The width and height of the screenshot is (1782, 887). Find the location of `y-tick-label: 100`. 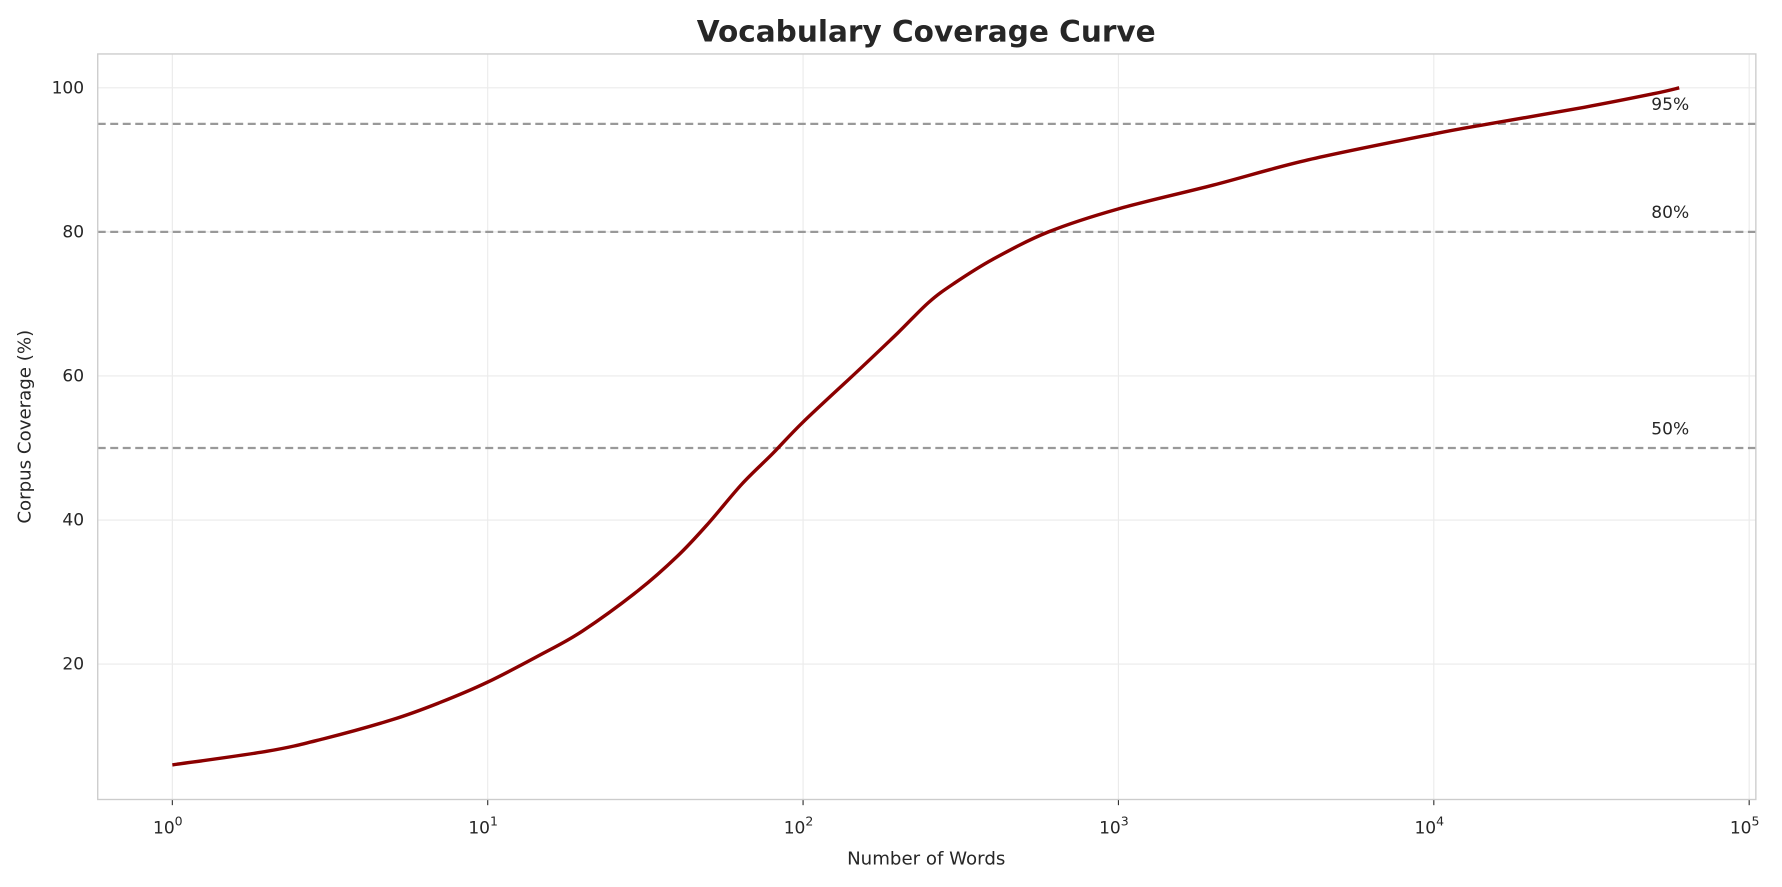

y-tick-label: 100 is located at coordinates (68, 88).